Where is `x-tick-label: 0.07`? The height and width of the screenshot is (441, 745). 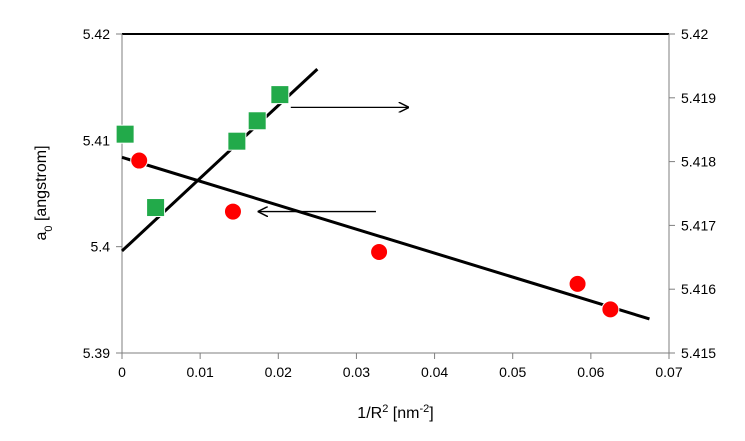 x-tick-label: 0.07 is located at coordinates (668, 372).